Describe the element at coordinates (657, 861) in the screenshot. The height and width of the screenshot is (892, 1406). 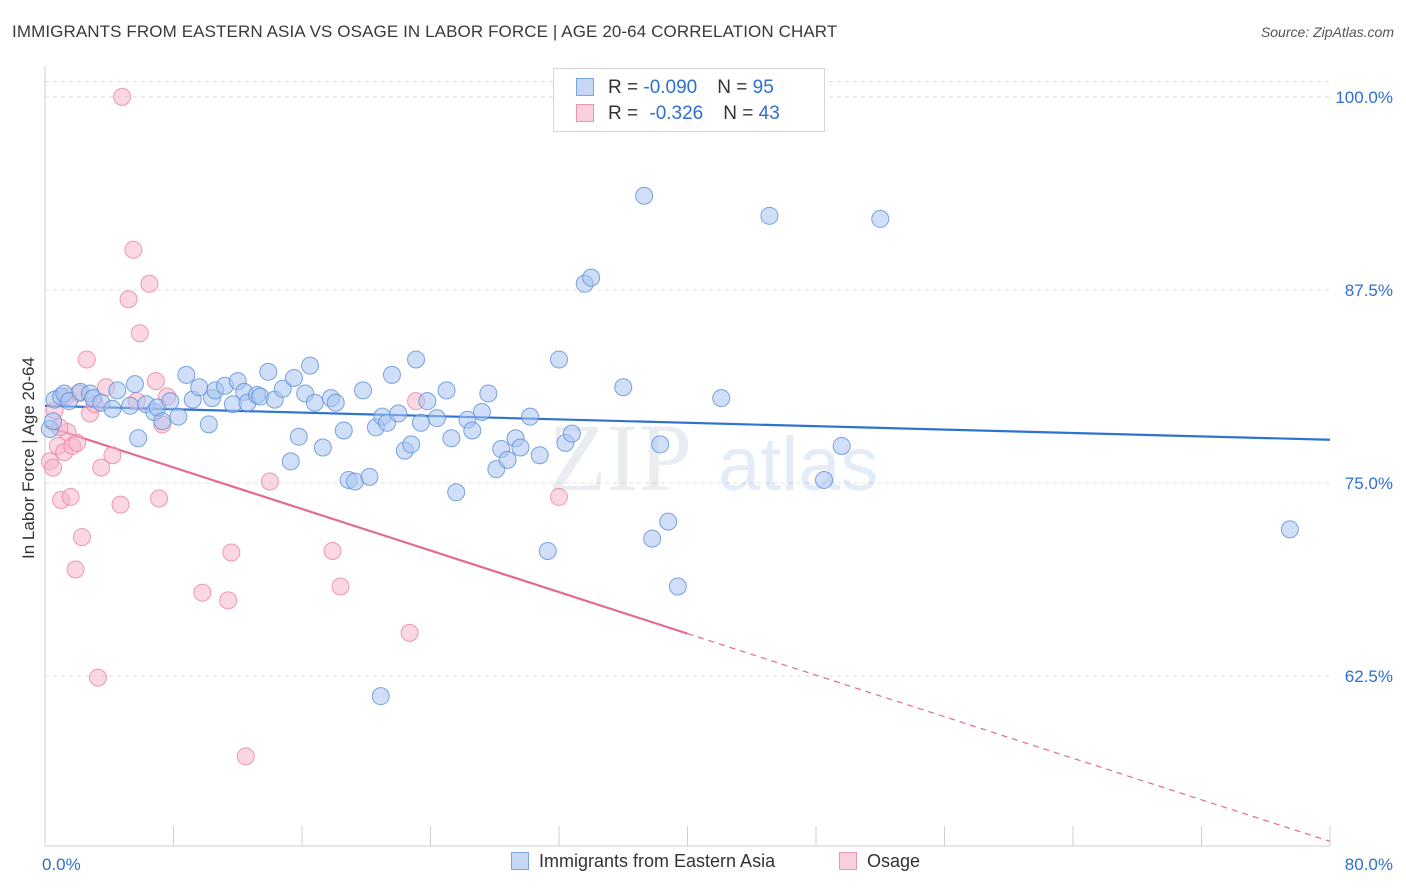
I see `bottom-legend-label: Immigrants from Eastern Asia` at that location.